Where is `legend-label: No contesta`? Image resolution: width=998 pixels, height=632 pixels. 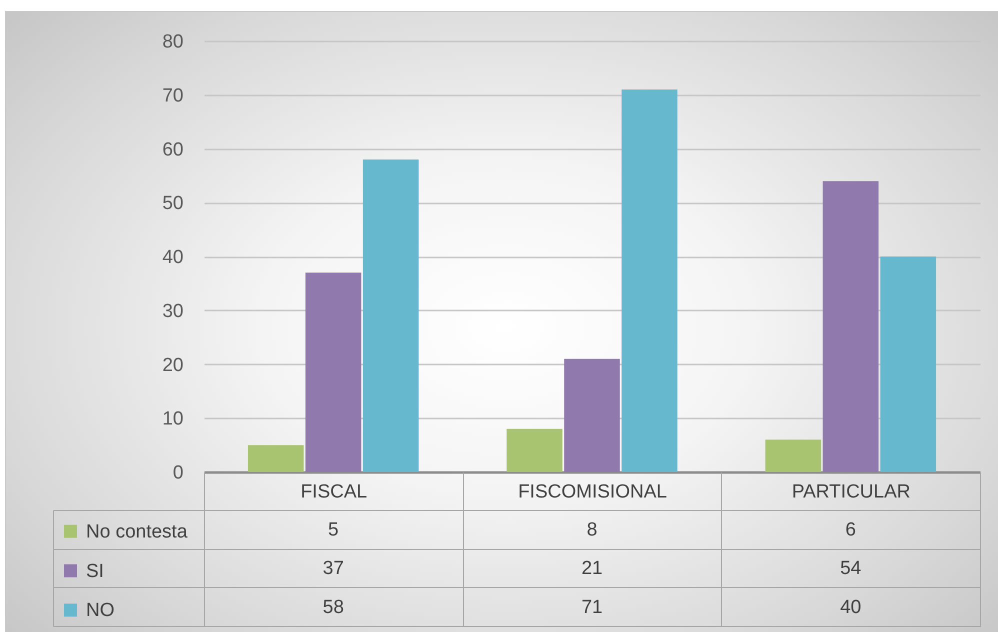 legend-label: No contesta is located at coordinates (137, 531).